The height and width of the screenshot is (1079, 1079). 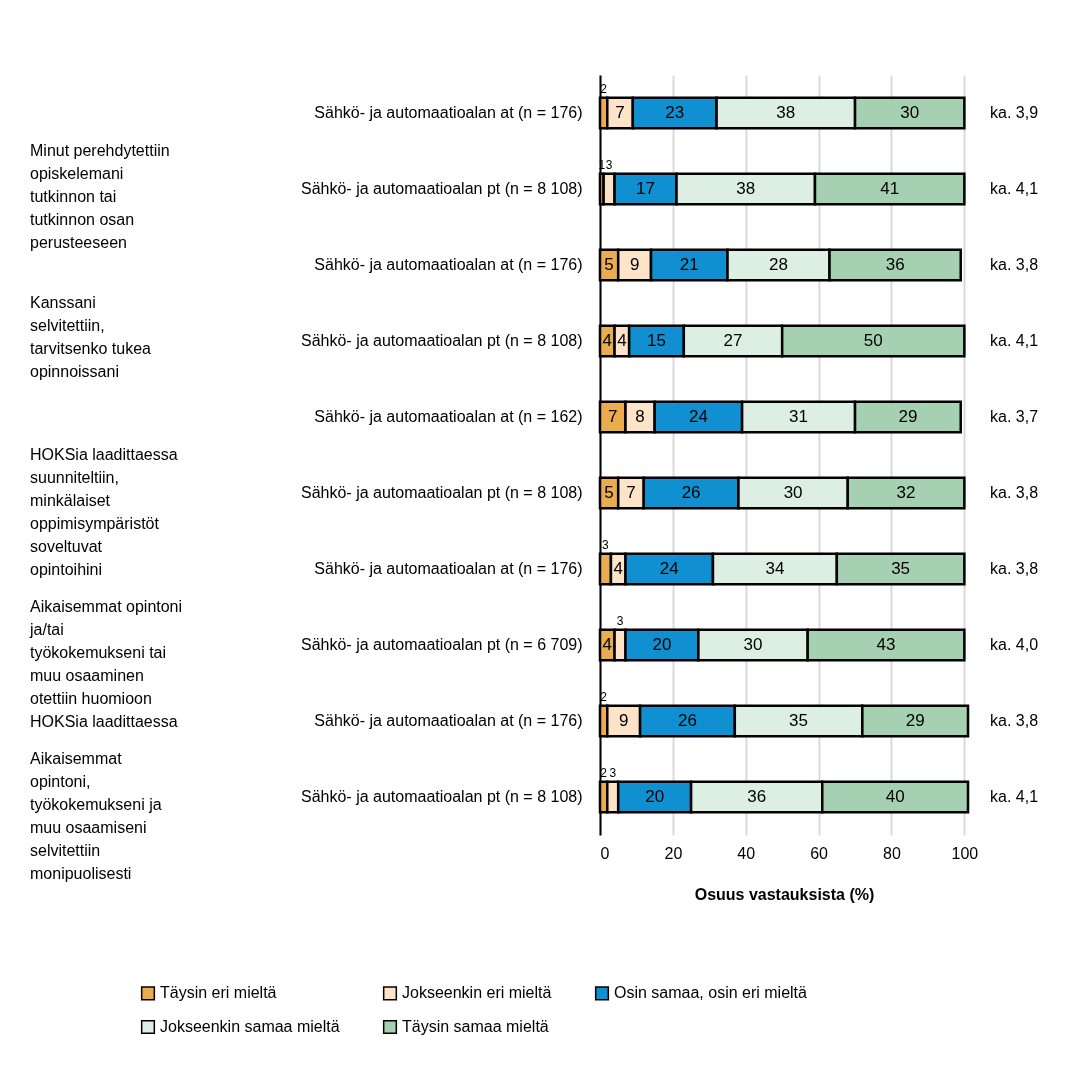 What do you see at coordinates (448, 416) in the screenshot?
I see `y-tick-label: Sähkö- ja automaatioalan at (n = 162)` at bounding box center [448, 416].